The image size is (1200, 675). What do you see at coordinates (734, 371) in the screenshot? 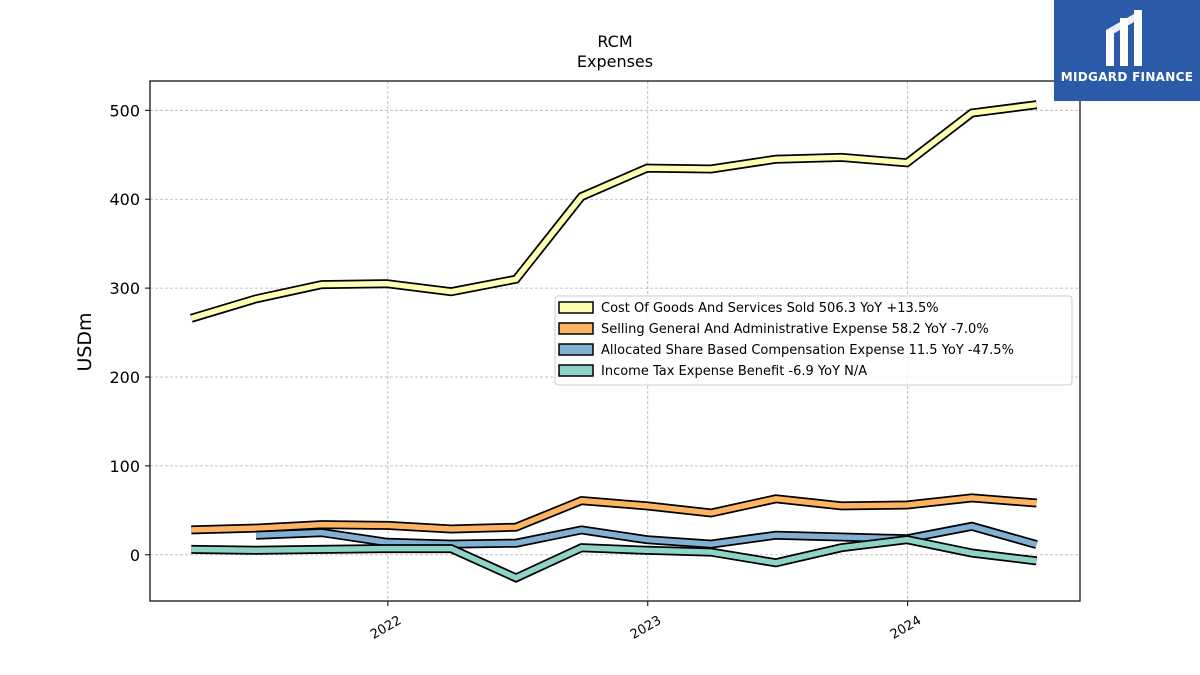
I see `legend-label: Income Tax Expense Benefit -6.9 YoY N/A` at bounding box center [734, 371].